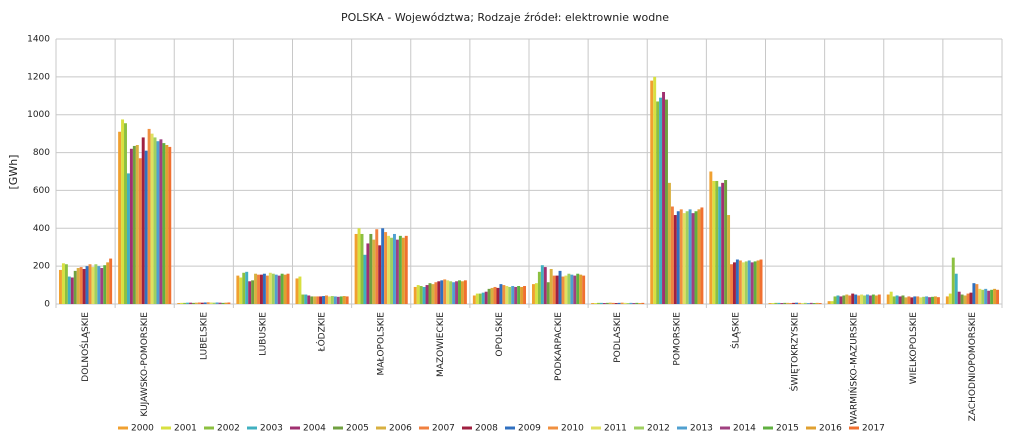  What do you see at coordinates (830, 428) in the screenshot?
I see `legend-label: 2016` at bounding box center [830, 428].